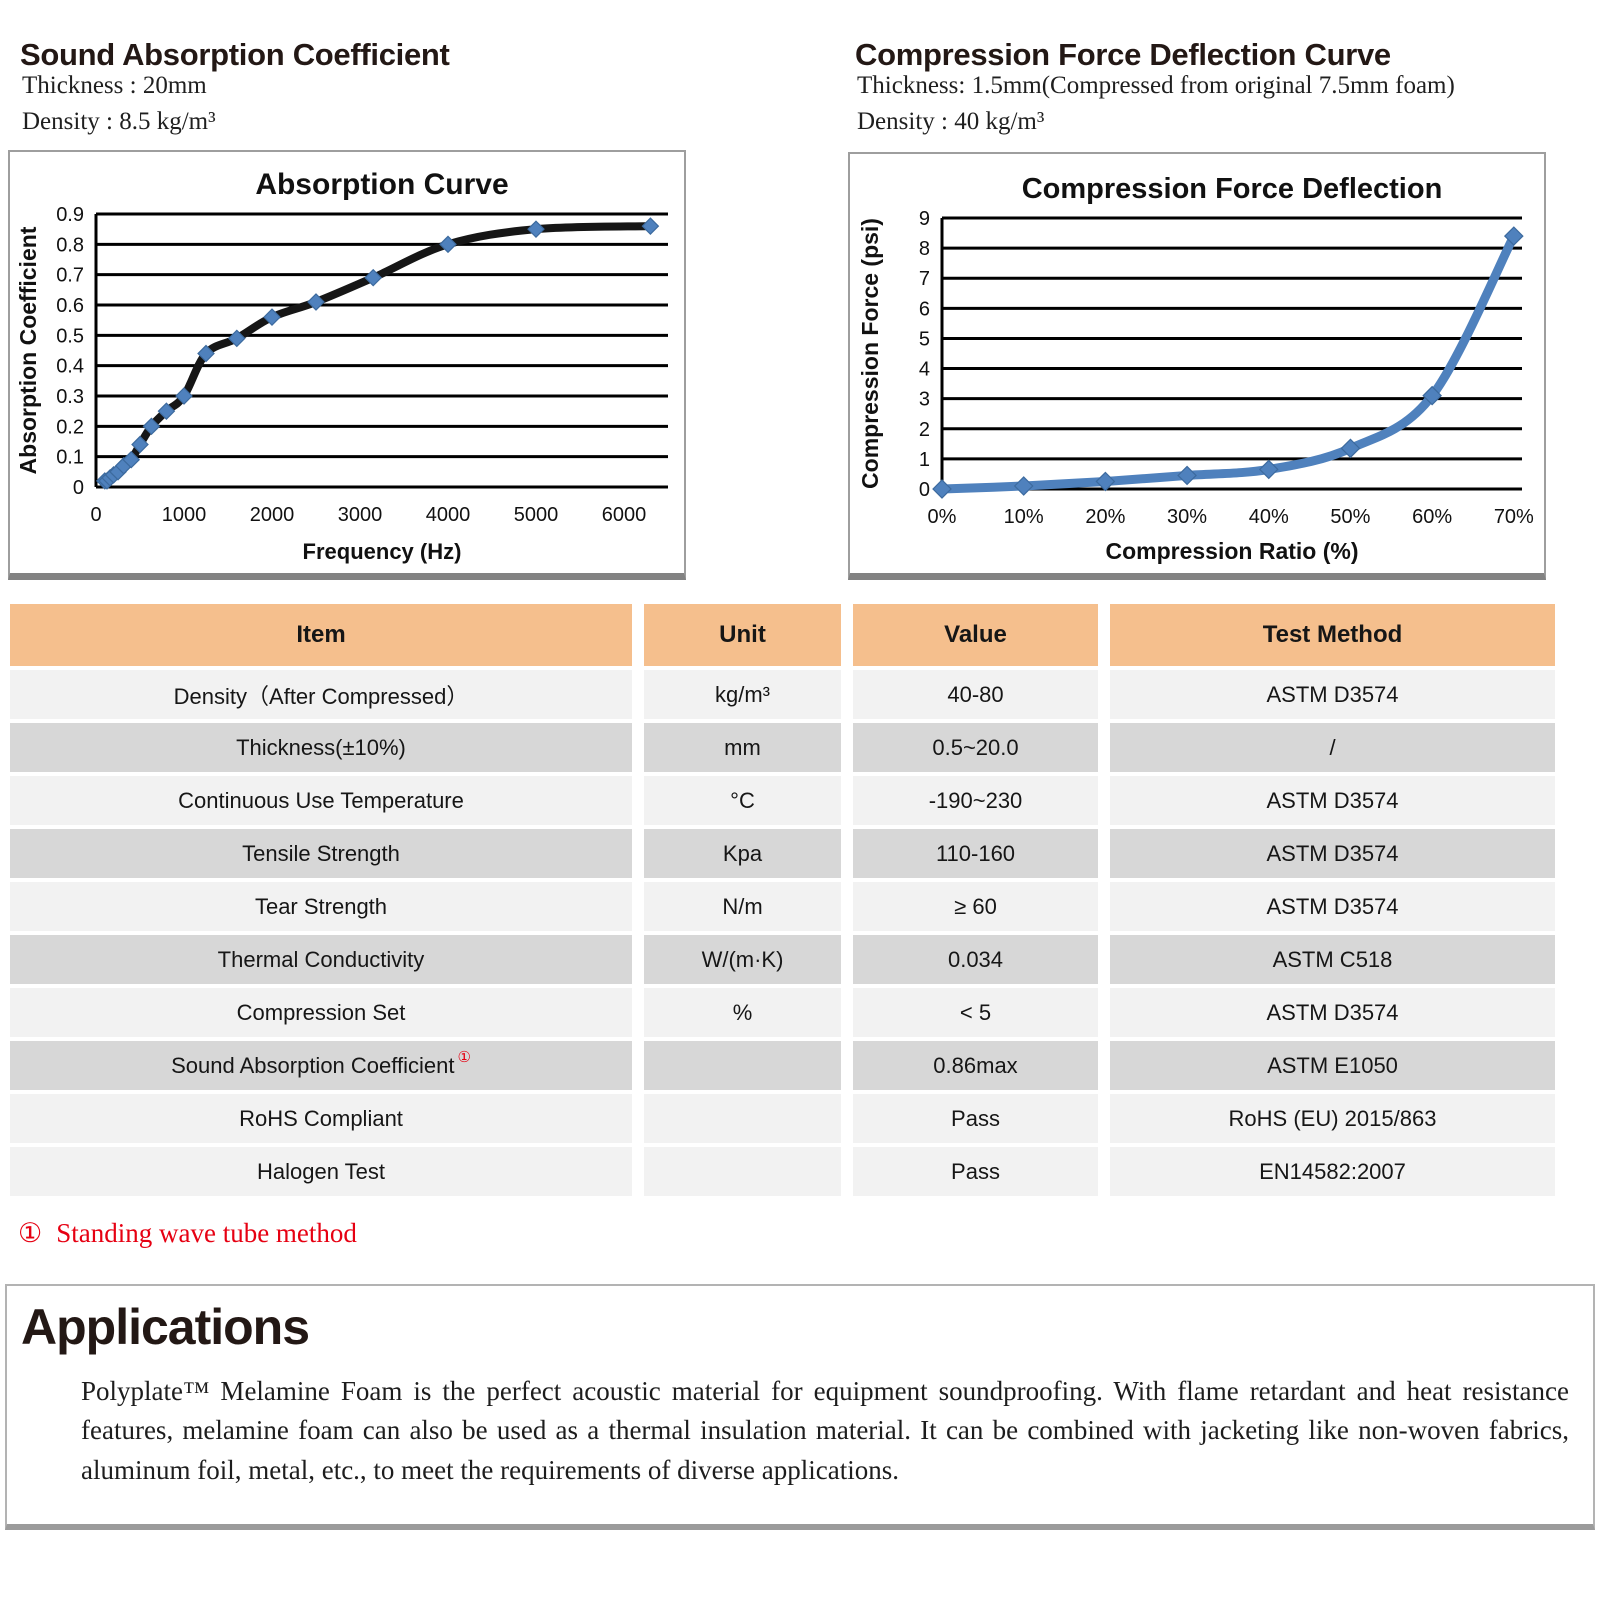  What do you see at coordinates (742, 906) in the screenshot?
I see `cell-unit: N/m` at bounding box center [742, 906].